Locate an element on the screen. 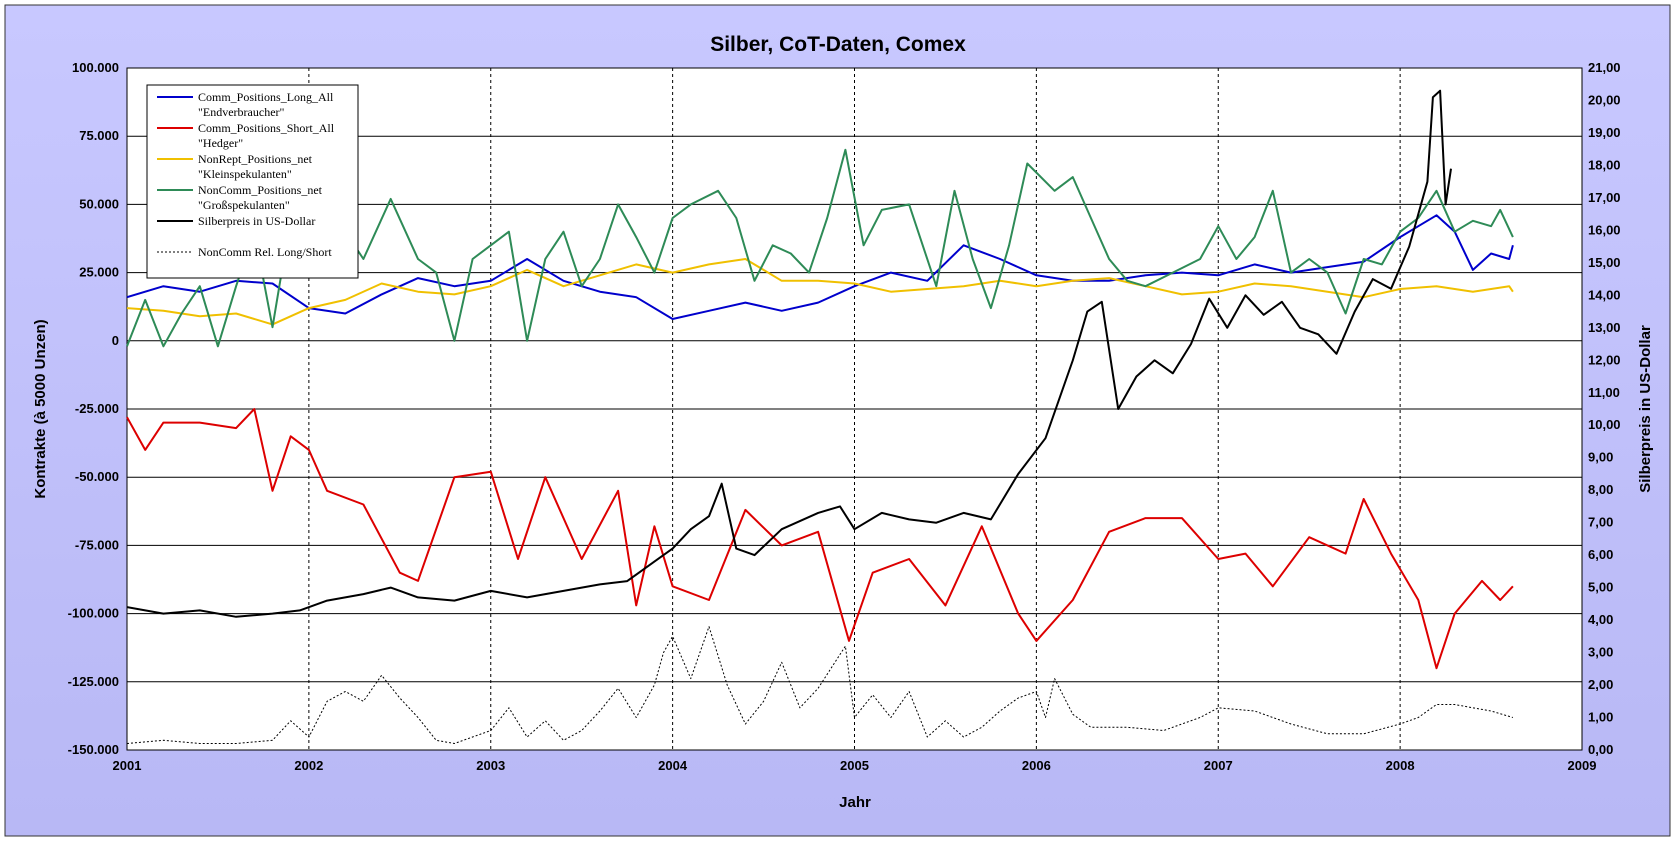 The height and width of the screenshot is (846, 1676). y2-tick-label: 18,00 is located at coordinates (1604, 164).